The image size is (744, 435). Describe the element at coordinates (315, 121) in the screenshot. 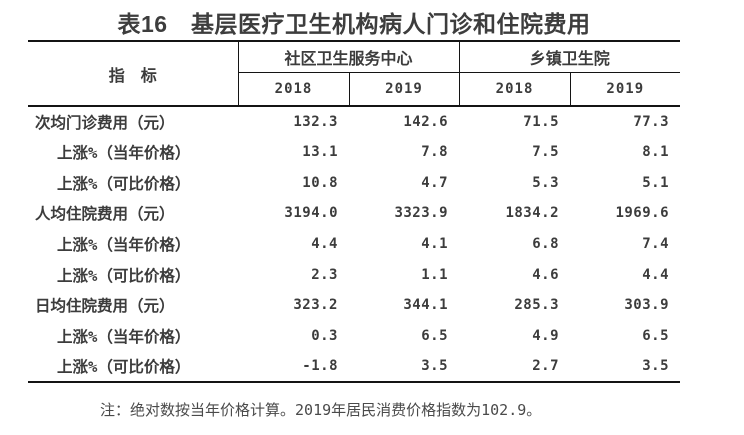

I see `cell-value: 132.3` at that location.